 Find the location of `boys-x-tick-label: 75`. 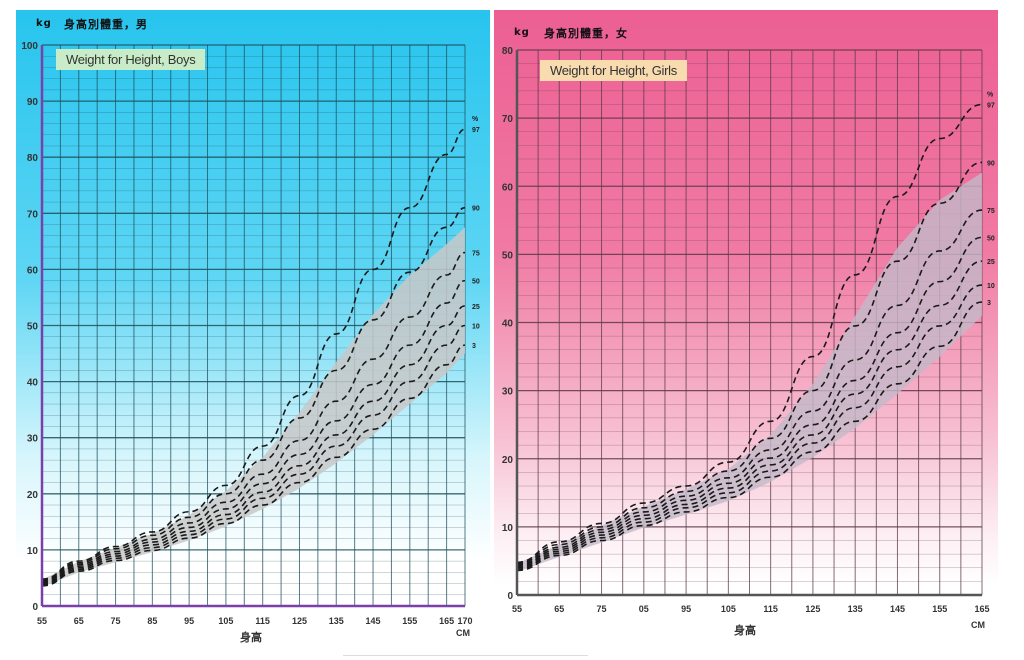

boys-x-tick-label: 75 is located at coordinates (116, 621).